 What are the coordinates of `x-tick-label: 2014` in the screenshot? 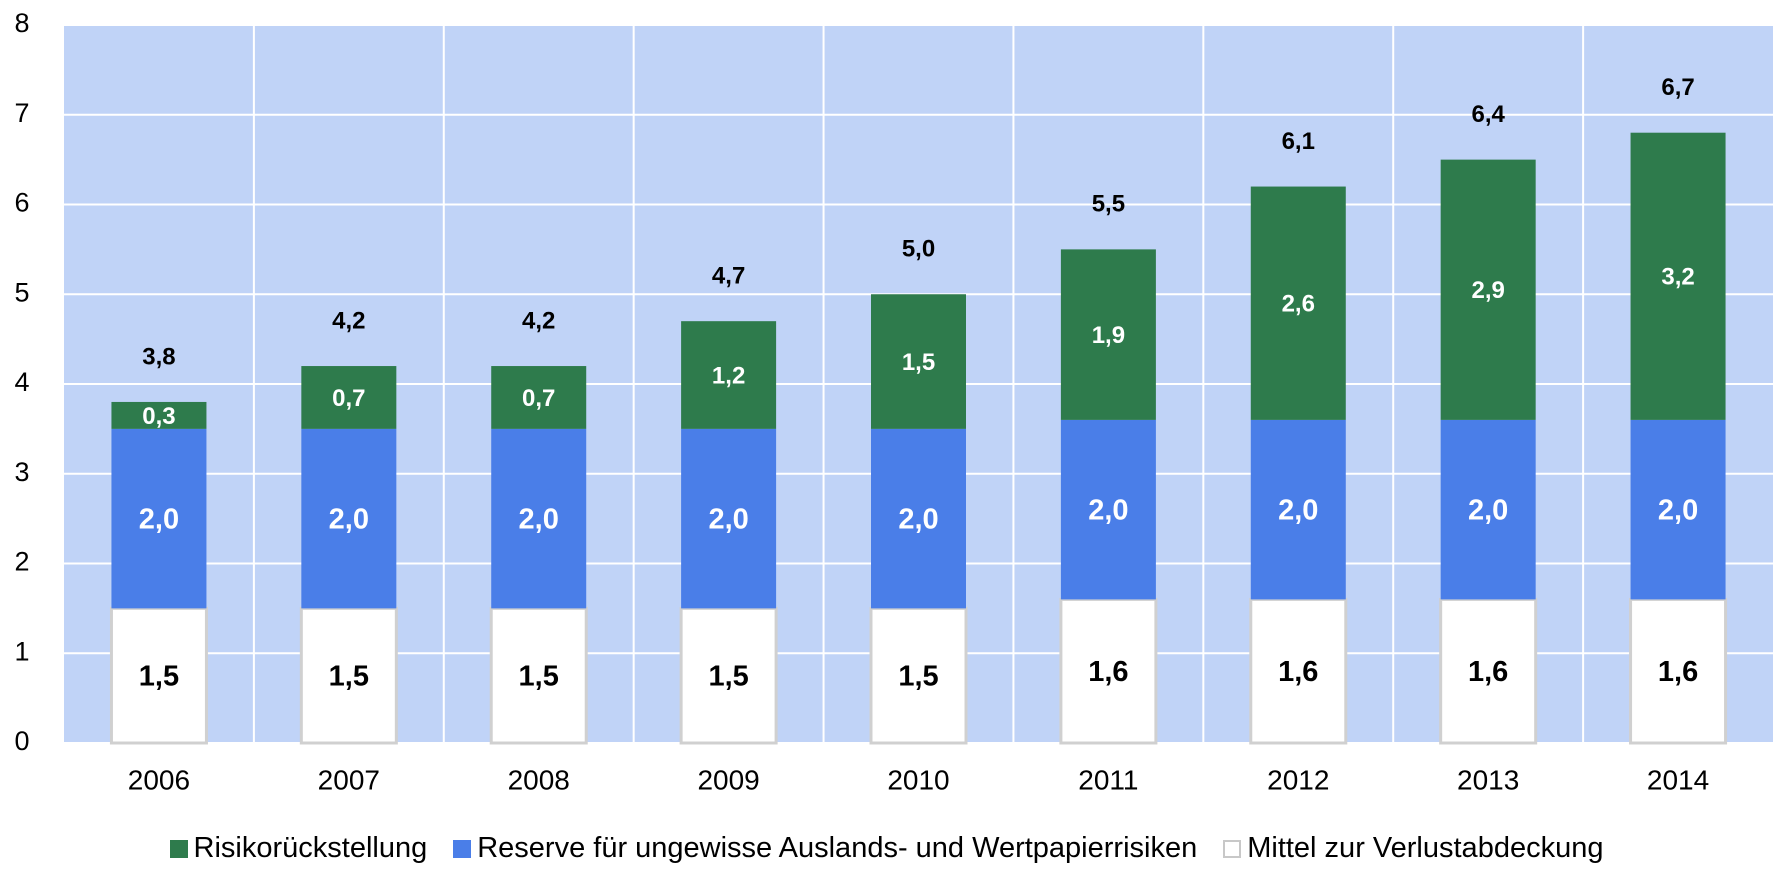 It's located at (1678, 779).